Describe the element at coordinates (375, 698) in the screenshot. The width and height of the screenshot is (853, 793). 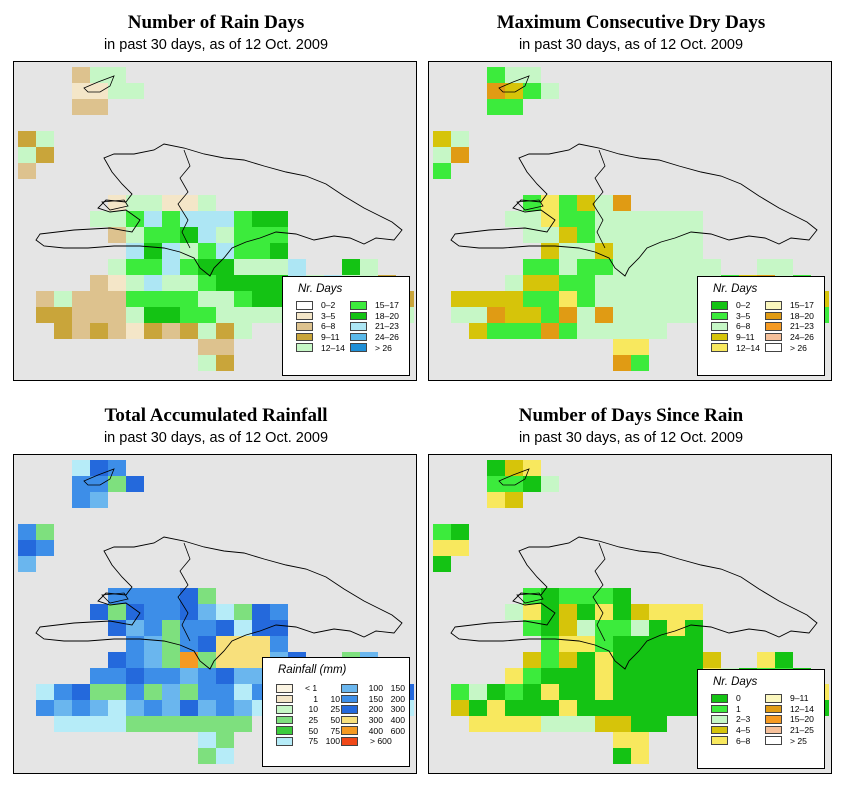
I see `legend-range-low: 150` at that location.